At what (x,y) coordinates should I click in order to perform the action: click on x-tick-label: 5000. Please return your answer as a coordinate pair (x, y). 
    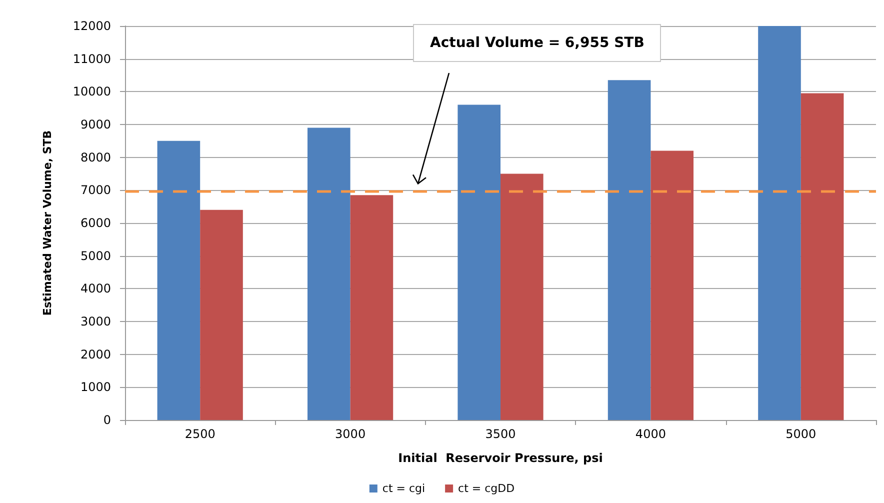
    Looking at the image, I should click on (801, 434).